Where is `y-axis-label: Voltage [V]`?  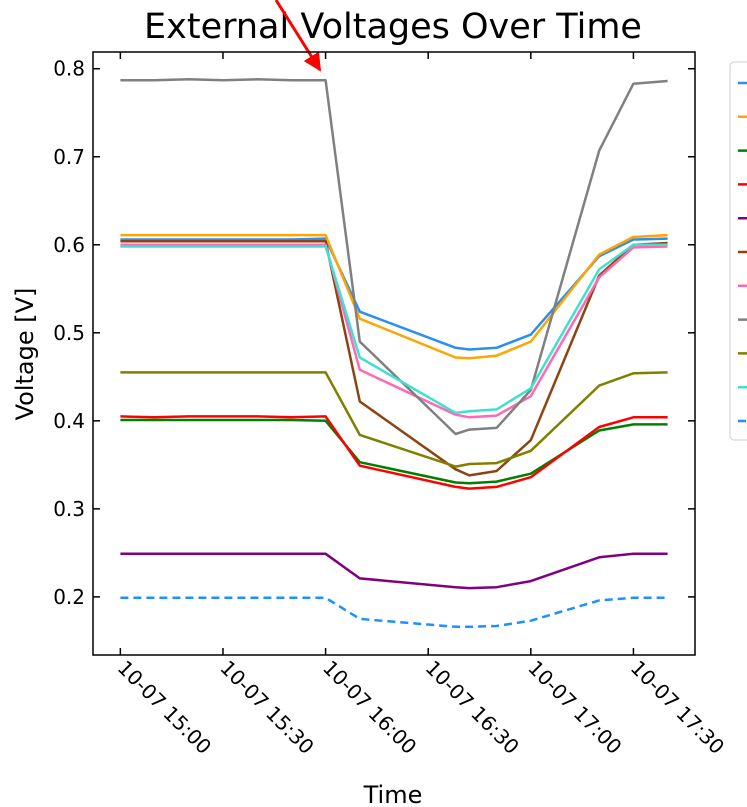 y-axis-label: Voltage [V] is located at coordinates (25, 354).